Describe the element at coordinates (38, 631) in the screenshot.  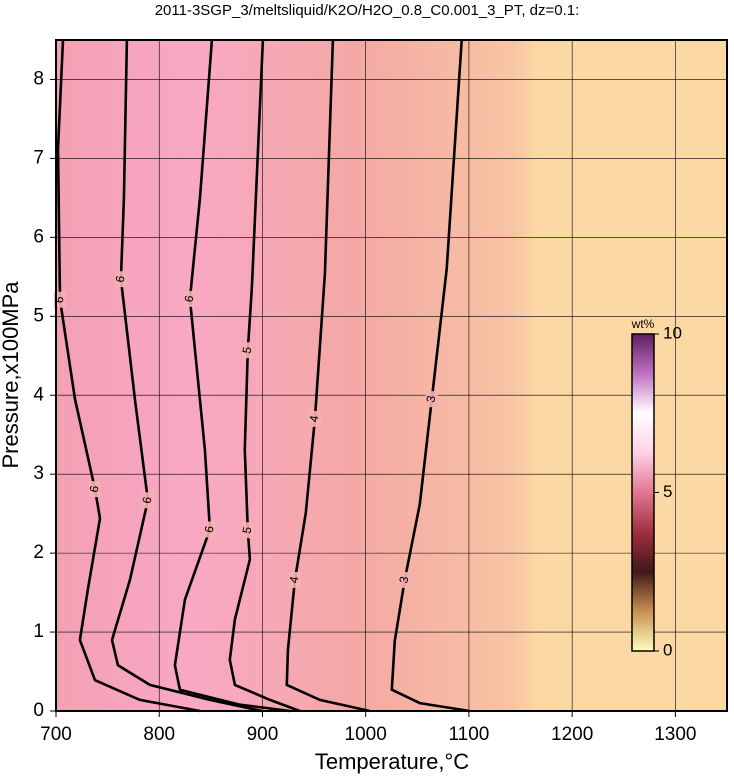
I see `y-tick-label: 1` at that location.